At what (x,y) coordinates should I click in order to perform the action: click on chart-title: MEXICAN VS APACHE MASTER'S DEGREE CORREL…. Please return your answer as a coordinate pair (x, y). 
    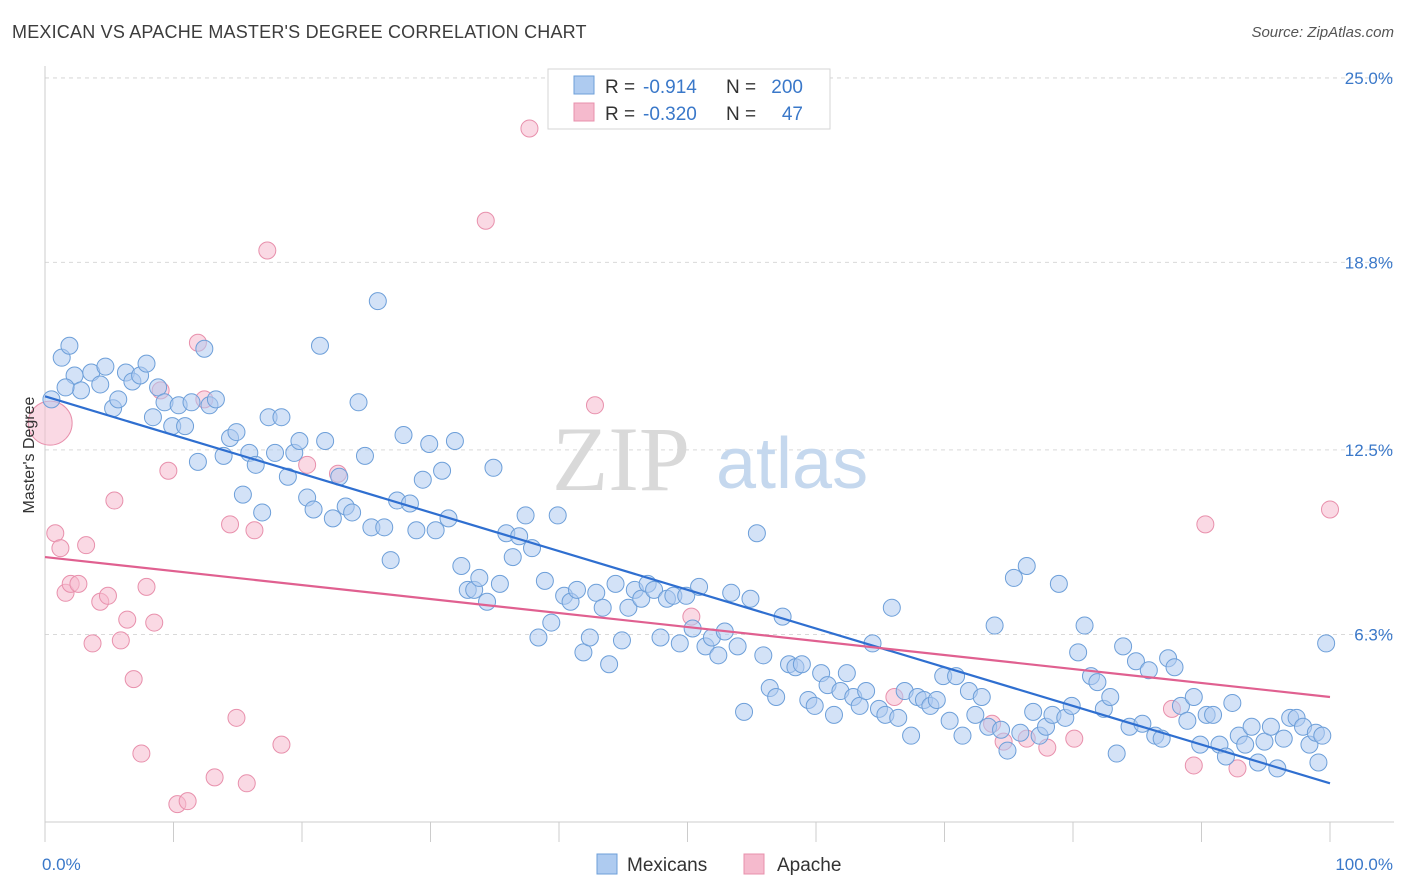
    Looking at the image, I should click on (299, 32).